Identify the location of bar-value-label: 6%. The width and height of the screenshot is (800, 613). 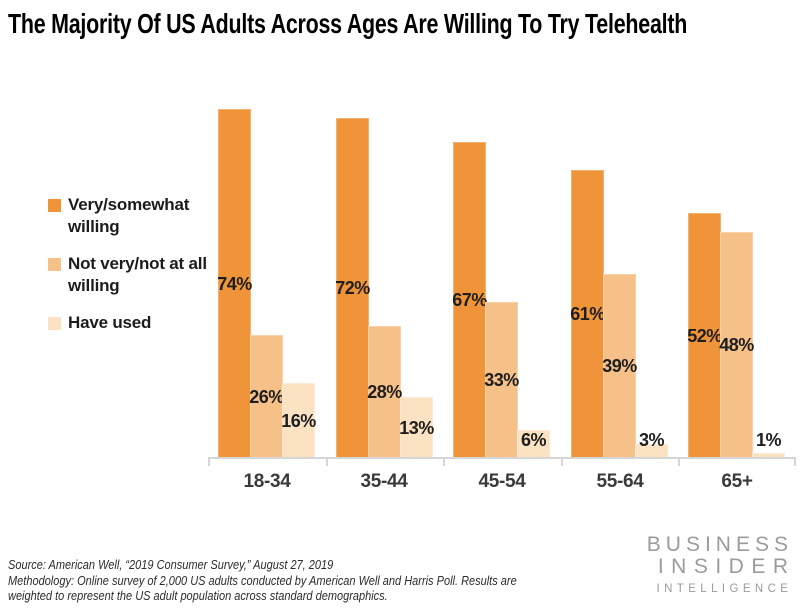
(533, 440).